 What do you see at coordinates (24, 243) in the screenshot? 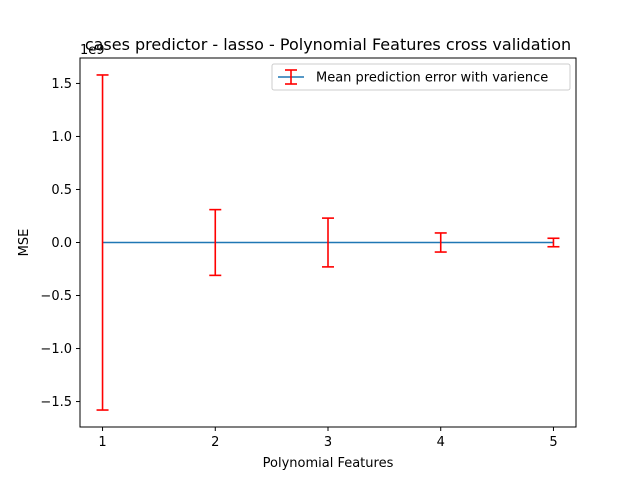
I see `y-axis-label: MSE` at bounding box center [24, 243].